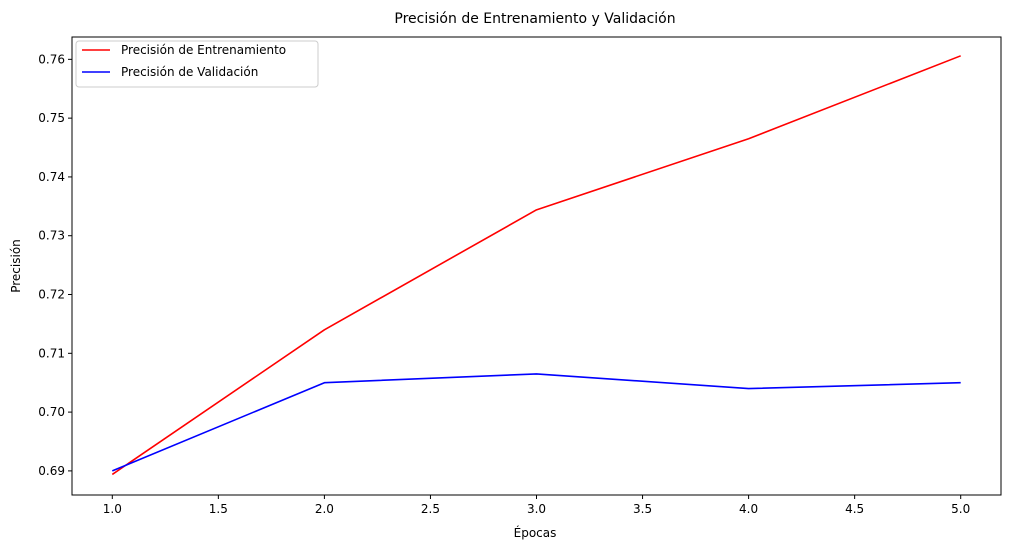 The height and width of the screenshot is (550, 1010). Describe the element at coordinates (324, 509) in the screenshot. I see `x-tick-label: 2.0` at that location.